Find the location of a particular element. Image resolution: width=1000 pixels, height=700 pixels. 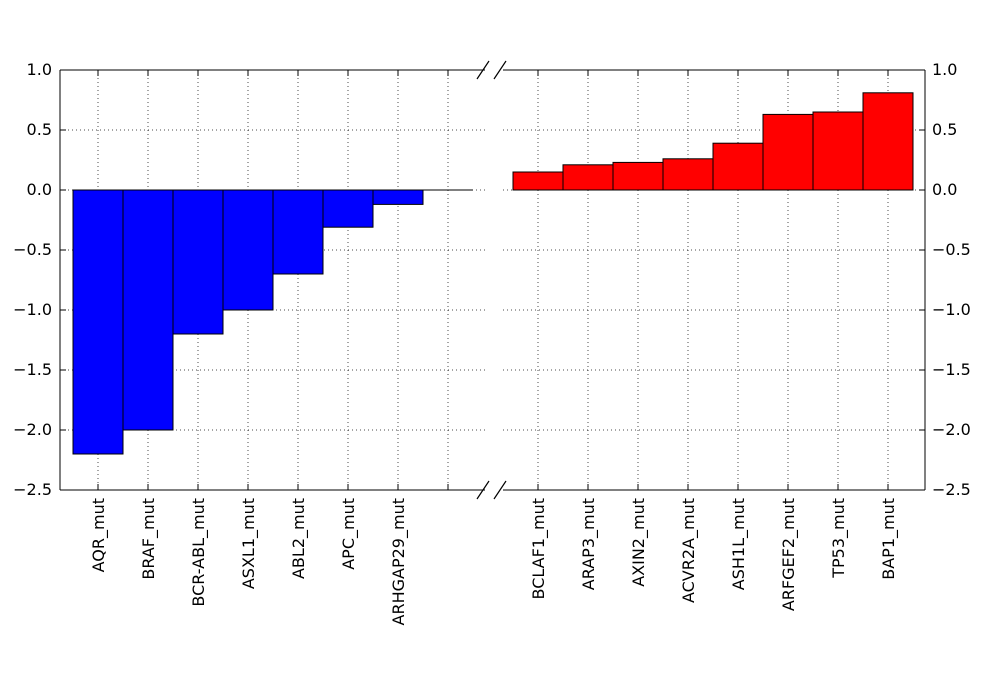

y-tick-label-left: 0.0 is located at coordinates (39, 189).